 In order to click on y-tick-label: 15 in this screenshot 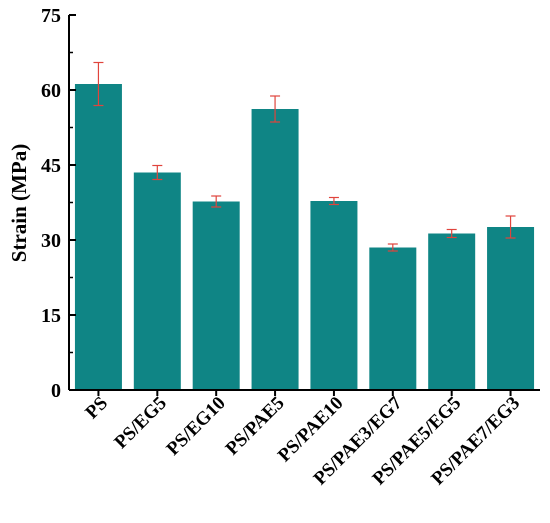, I will do `click(51, 316)`.